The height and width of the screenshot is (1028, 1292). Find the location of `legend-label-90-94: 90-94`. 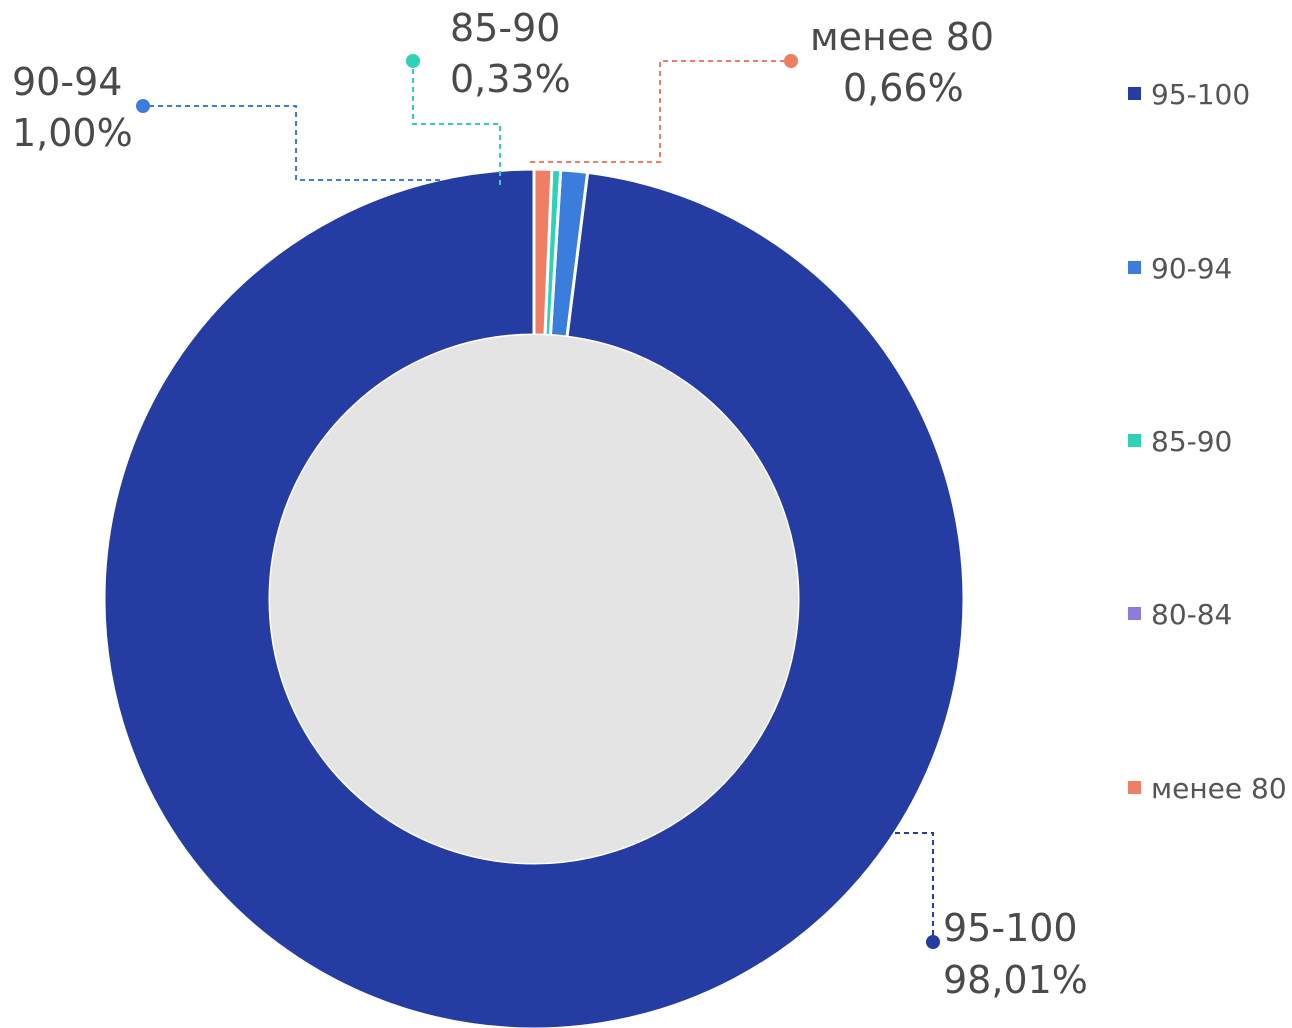

legend-label-90-94: 90-94 is located at coordinates (1191, 268).